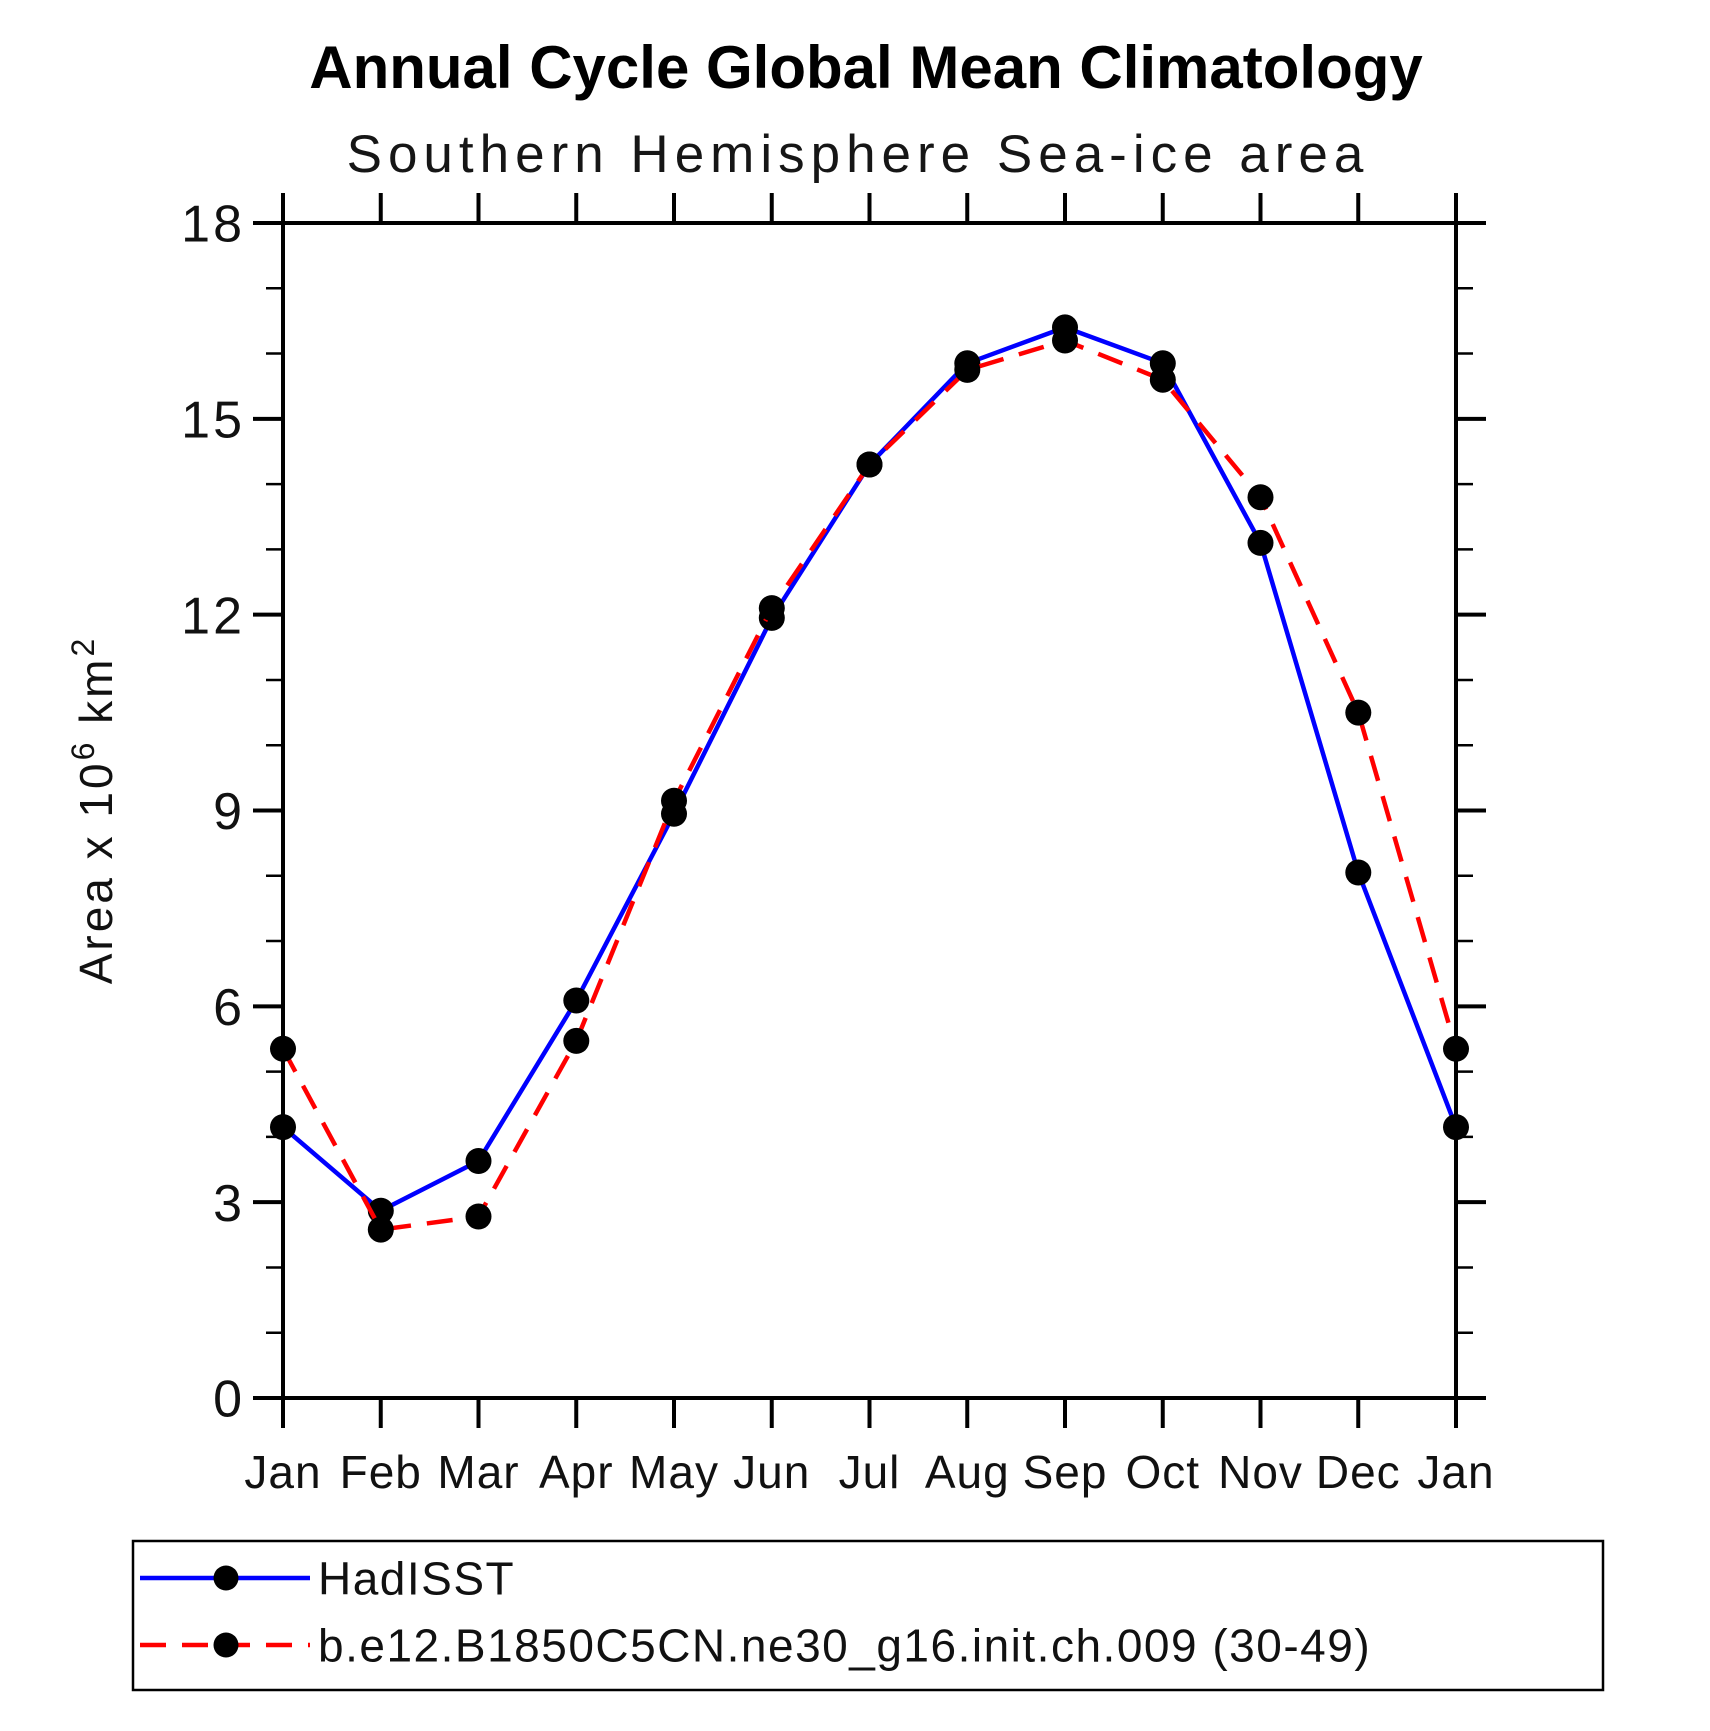  I want to click on y-tick-label: 6, so click(229, 1008).